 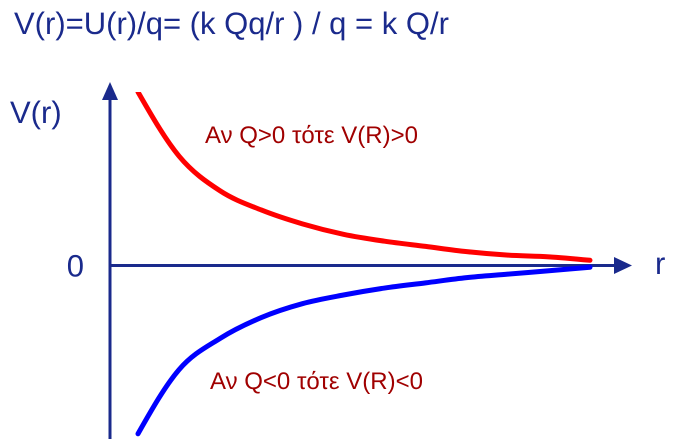 I want to click on annotation: Αν Q<0 τότε V(R)<0, so click(x=316, y=382).